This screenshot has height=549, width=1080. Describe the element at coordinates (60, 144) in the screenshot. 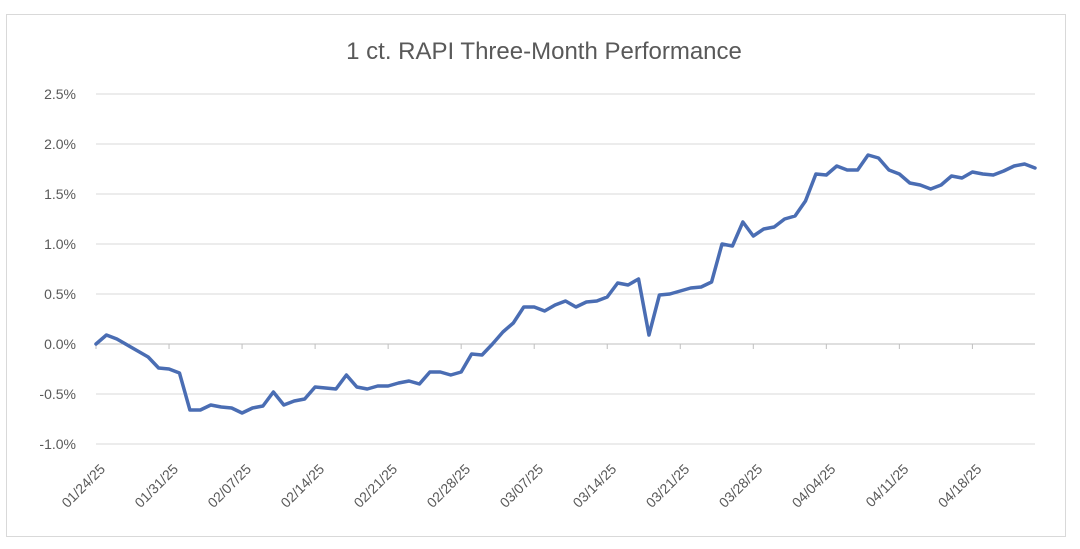

I see `y-tick-label: 2.0%` at that location.